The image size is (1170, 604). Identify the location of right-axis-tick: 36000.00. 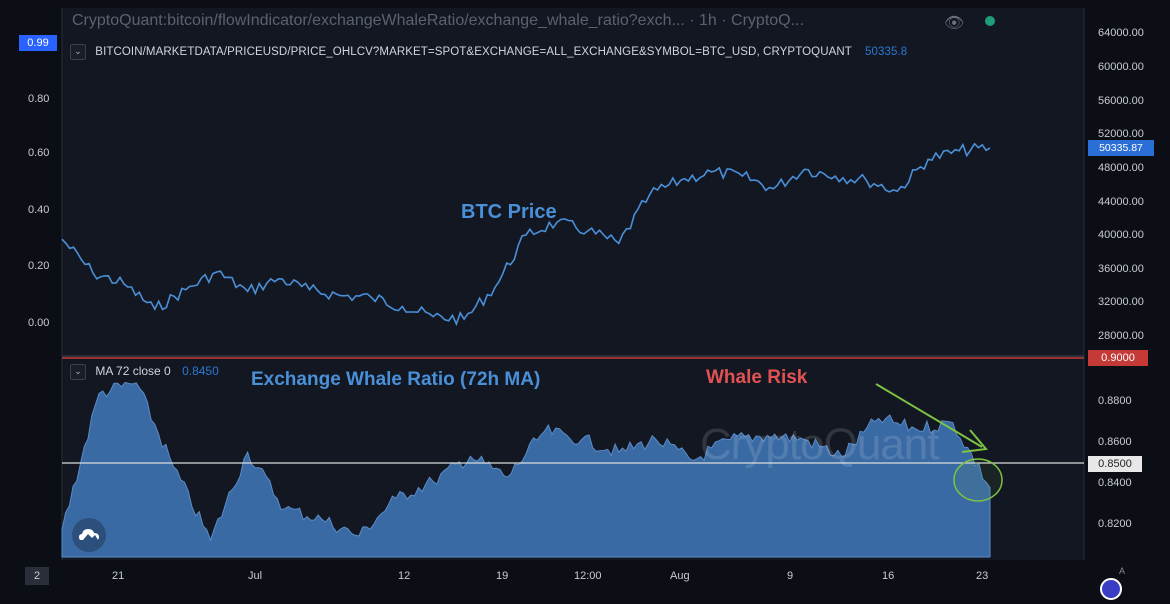
(1121, 269).